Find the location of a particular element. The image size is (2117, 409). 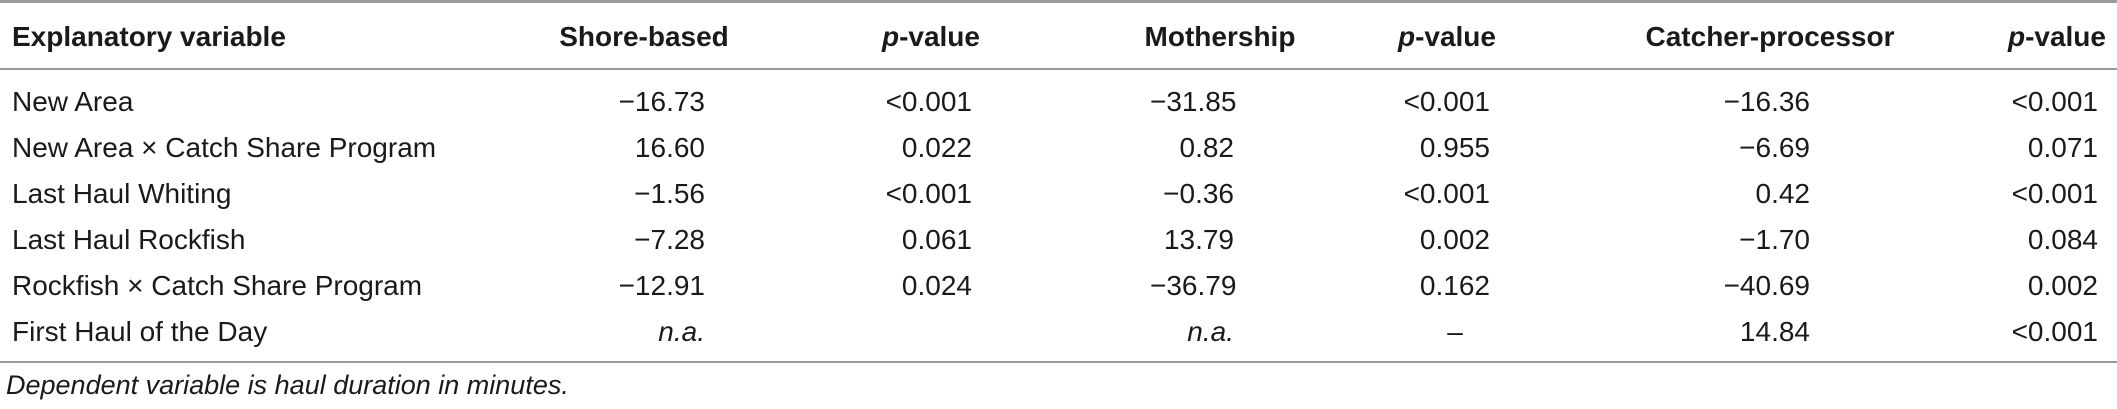

shore-value: 16.60 is located at coordinates (669, 147).